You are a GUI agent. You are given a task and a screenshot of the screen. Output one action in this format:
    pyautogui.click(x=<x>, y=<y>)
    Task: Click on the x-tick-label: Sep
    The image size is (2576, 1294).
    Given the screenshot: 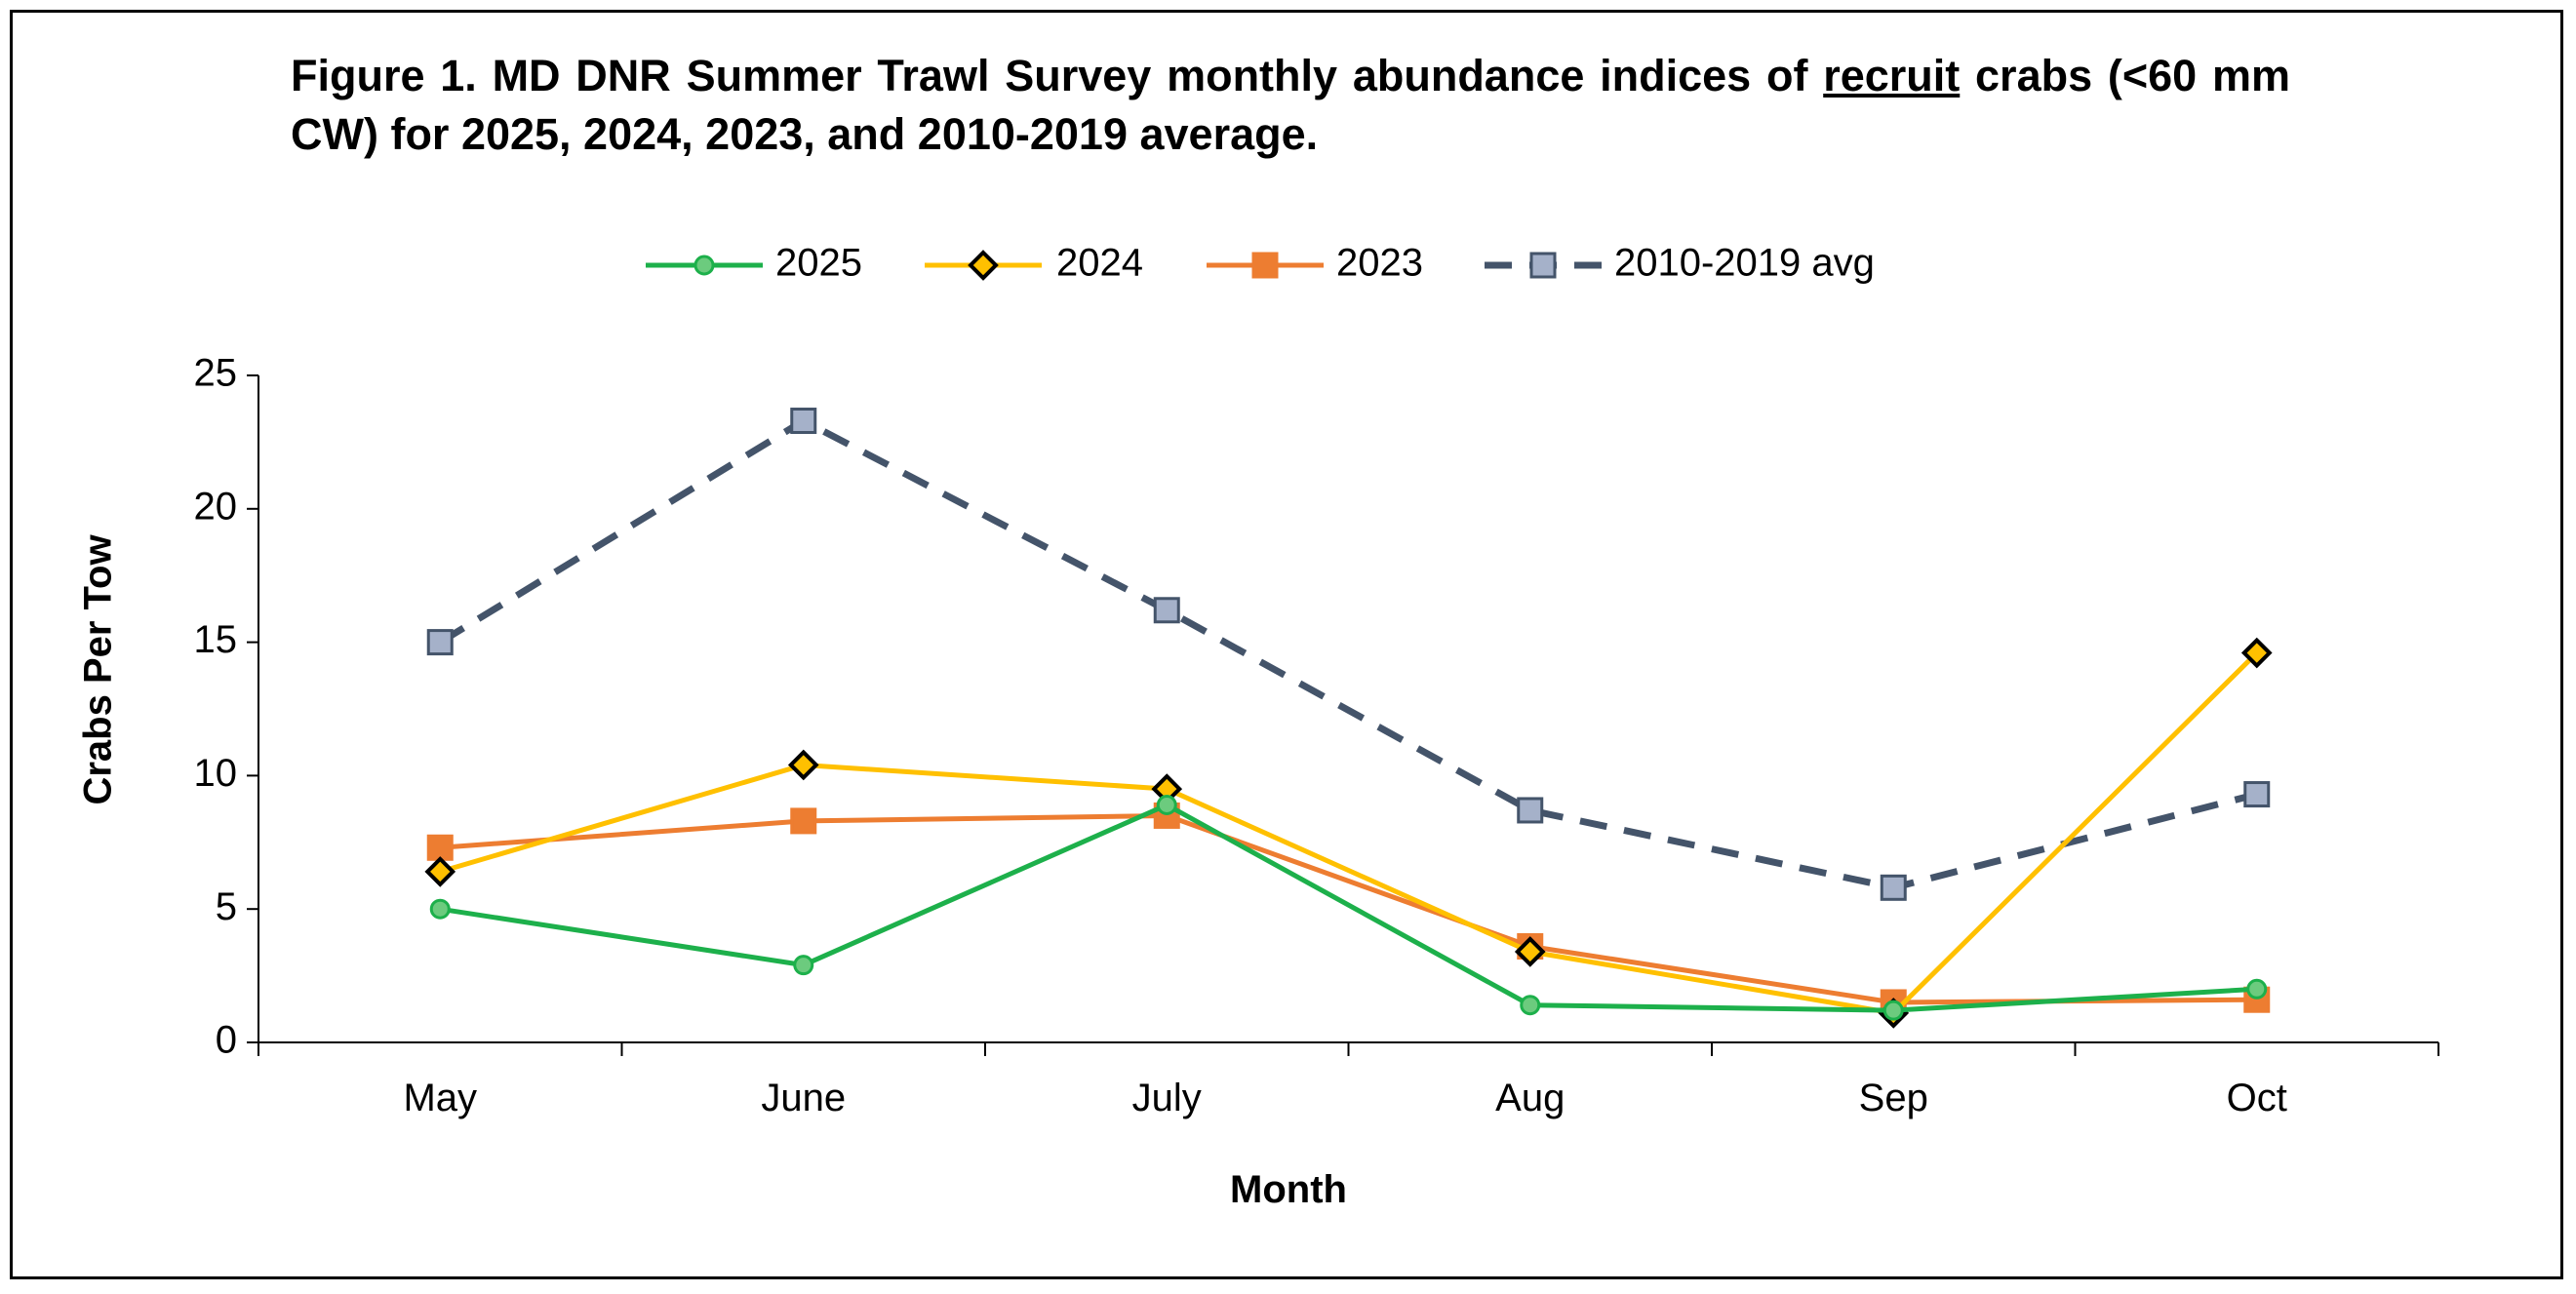 What is the action you would take?
    pyautogui.click(x=1893, y=1098)
    